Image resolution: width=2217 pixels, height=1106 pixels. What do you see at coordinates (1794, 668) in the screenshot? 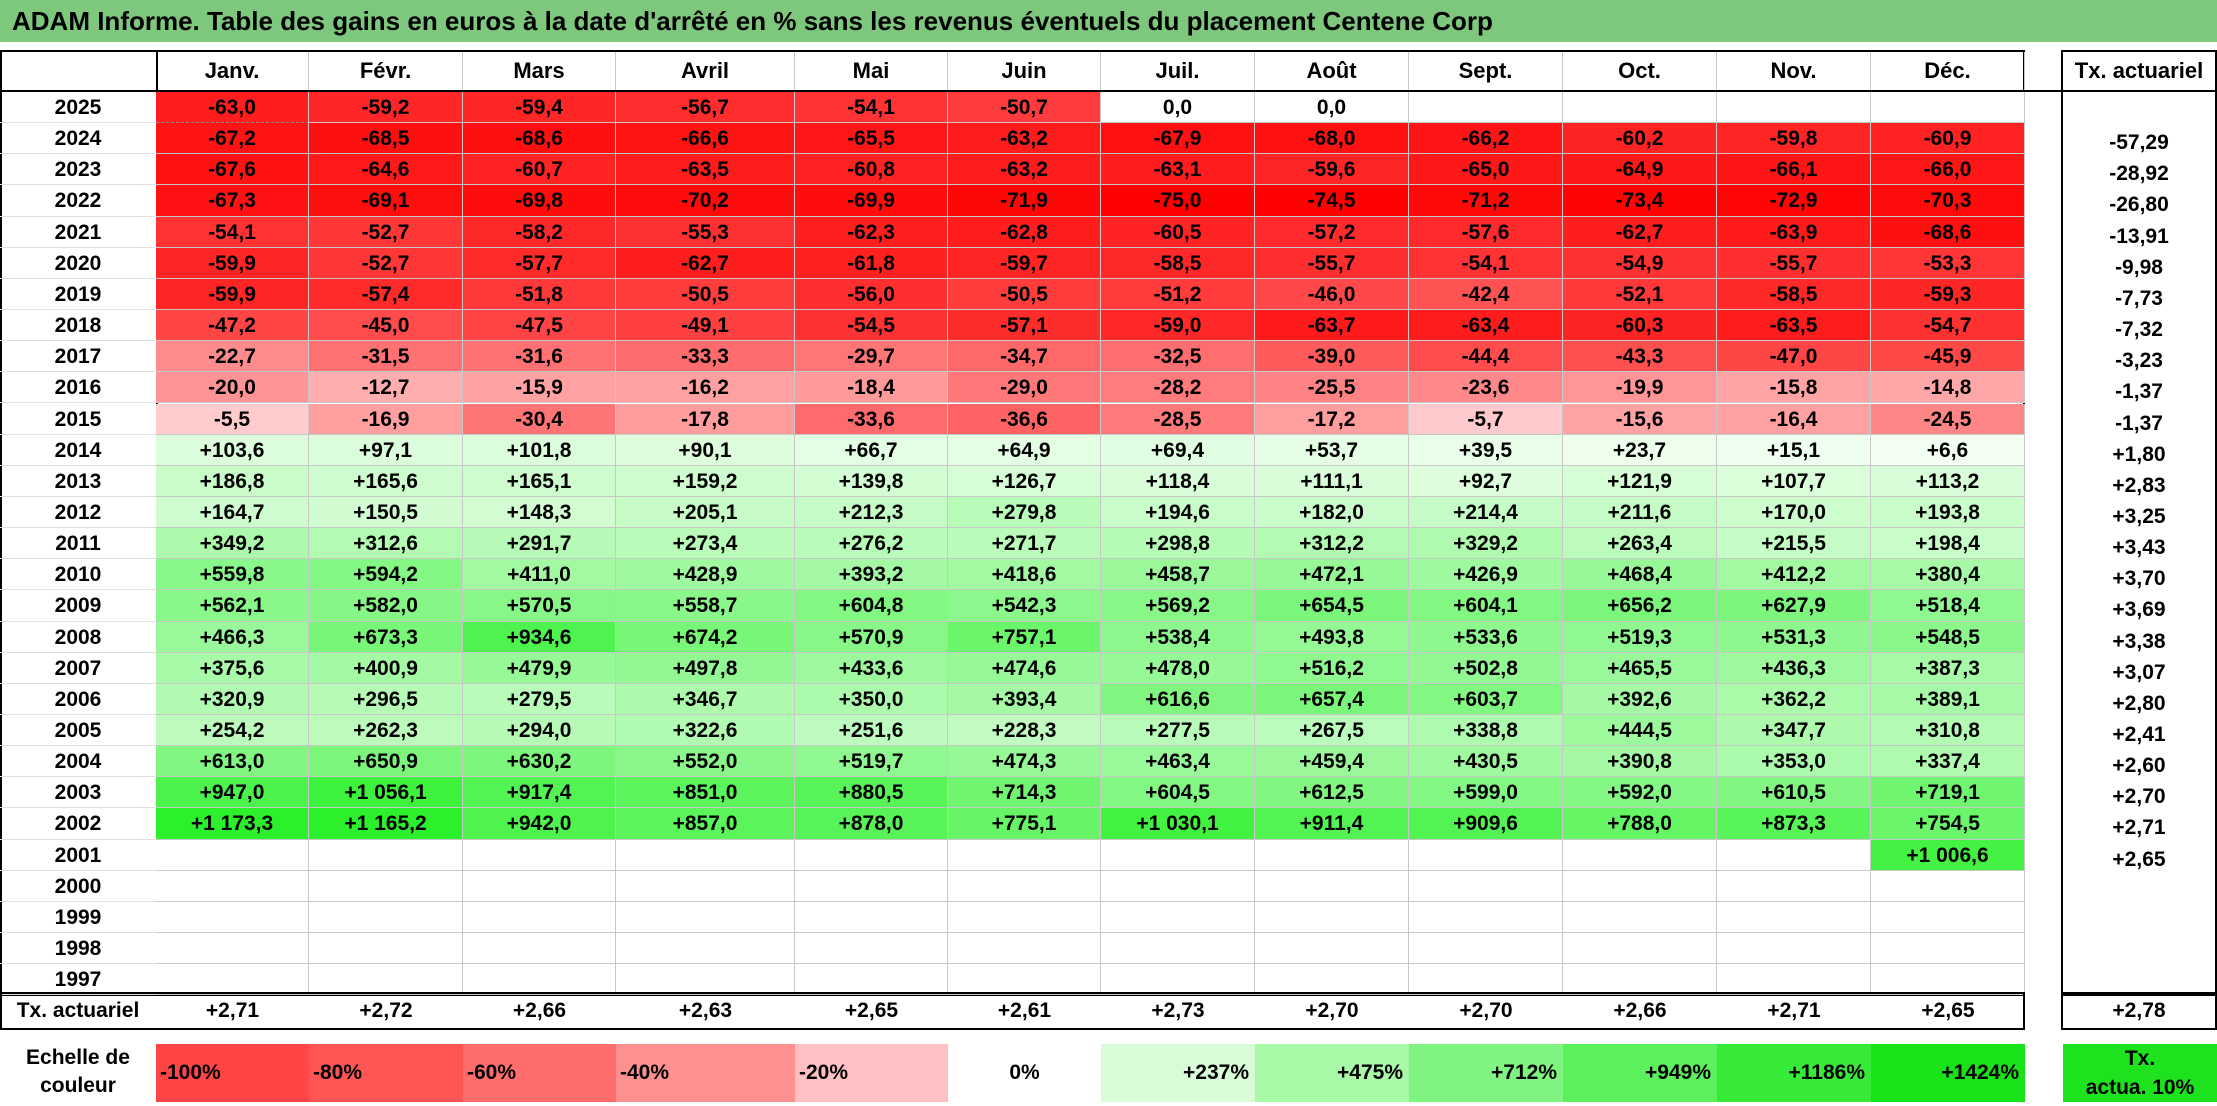
I see `heatmap-cell: +436,3` at bounding box center [1794, 668].